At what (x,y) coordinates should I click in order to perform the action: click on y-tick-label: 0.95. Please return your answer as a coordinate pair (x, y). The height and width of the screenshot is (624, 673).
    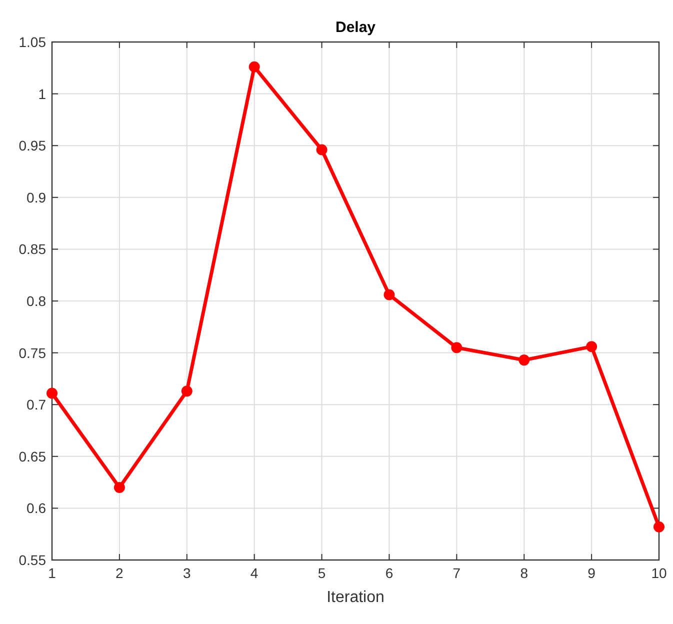
    Looking at the image, I should click on (32, 146).